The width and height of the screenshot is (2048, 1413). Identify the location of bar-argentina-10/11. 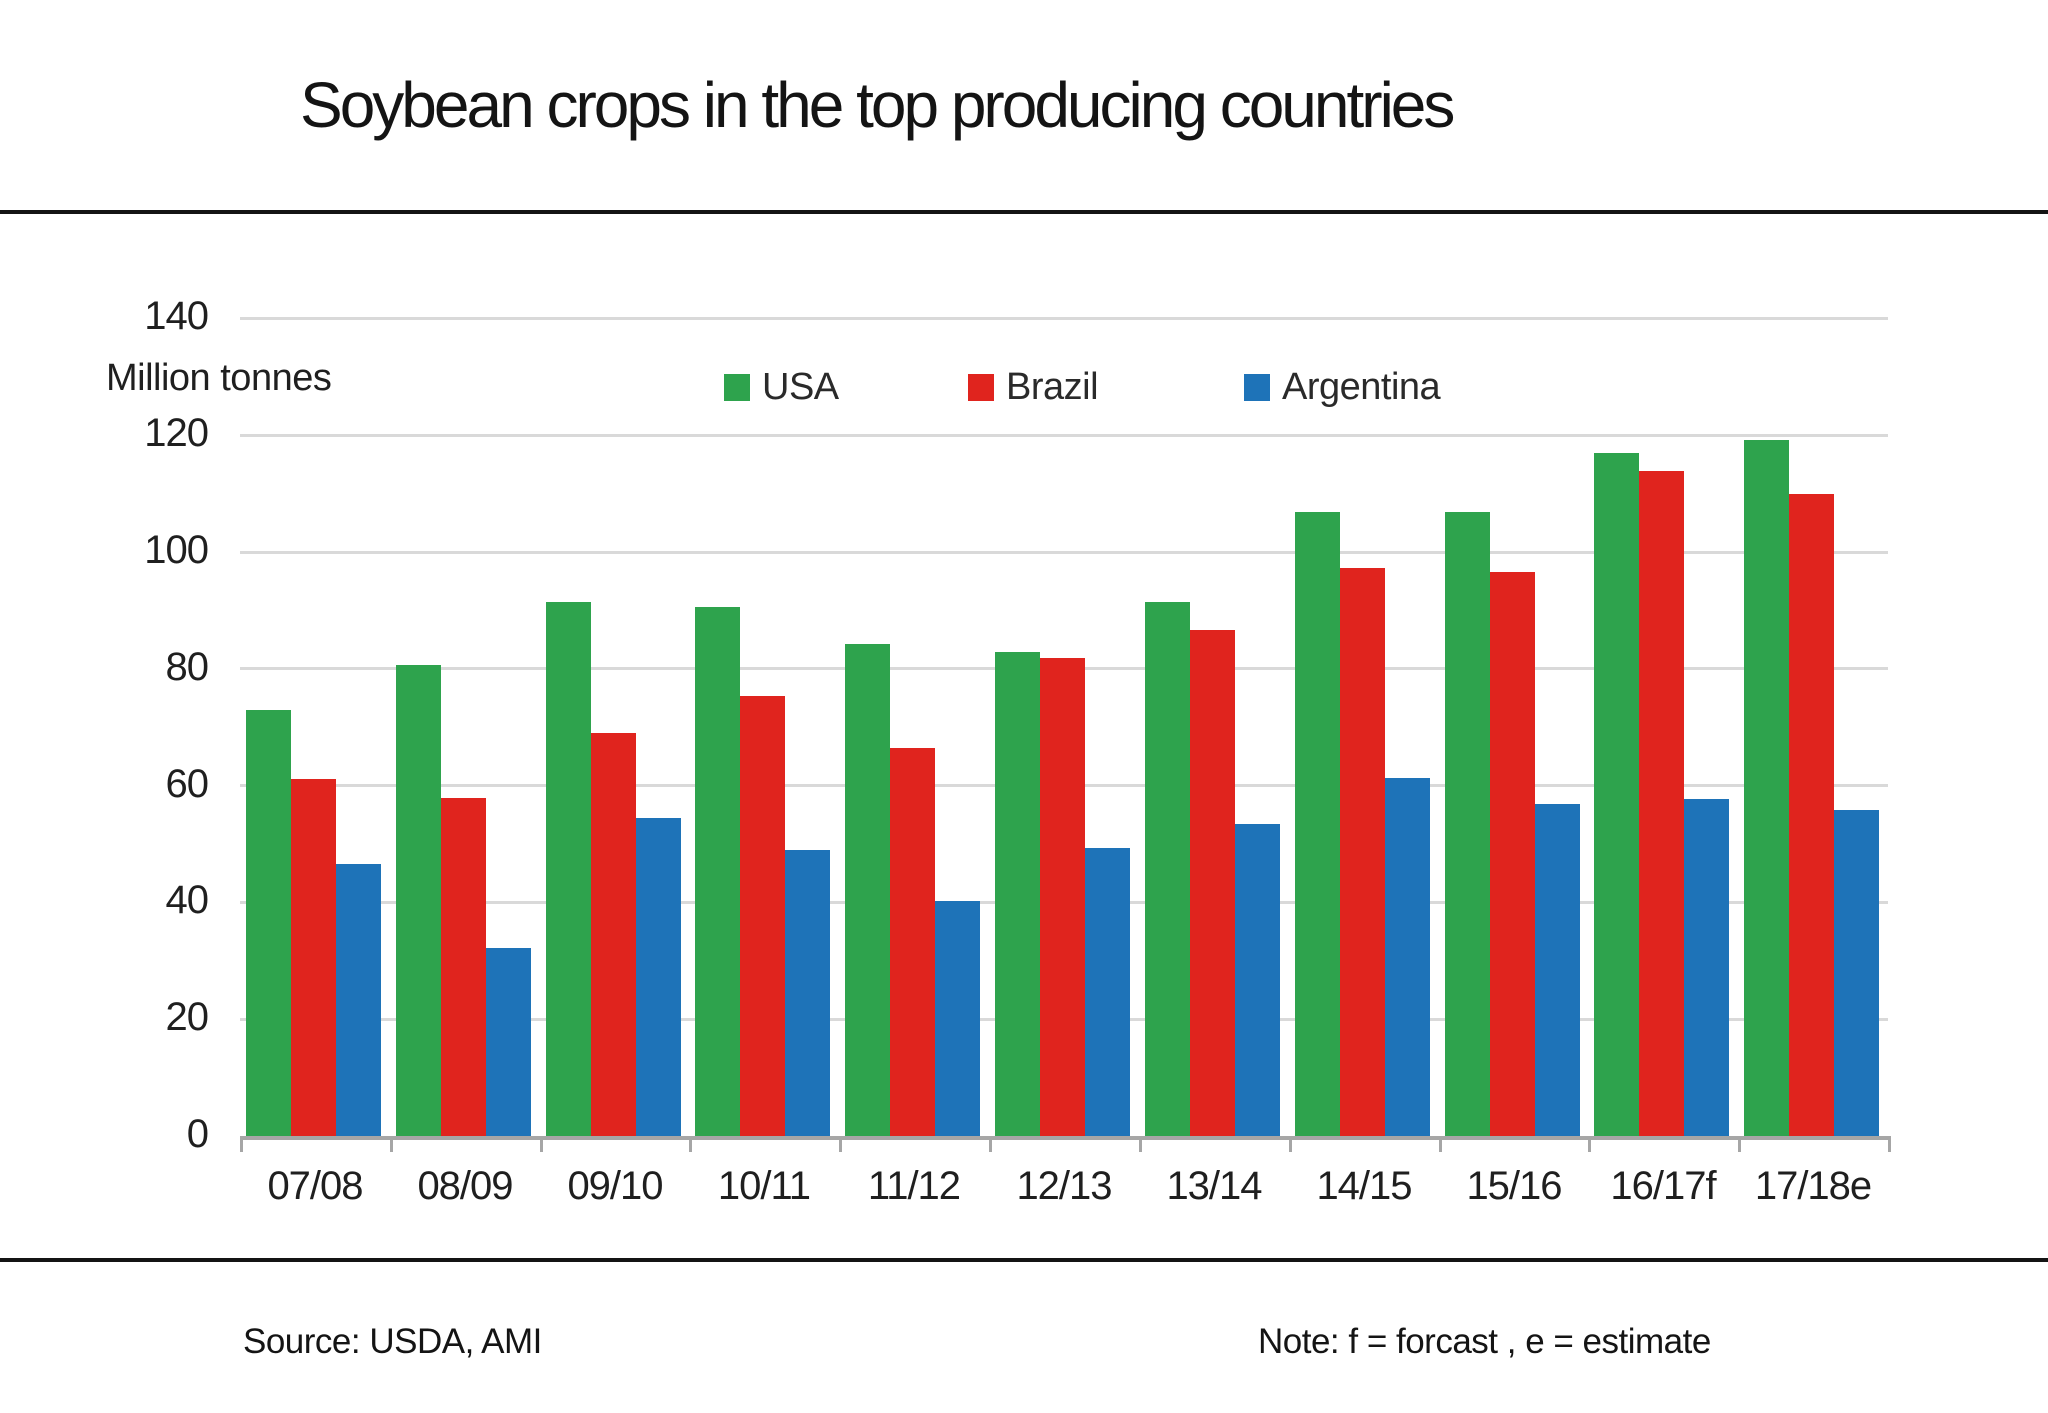
(807, 993).